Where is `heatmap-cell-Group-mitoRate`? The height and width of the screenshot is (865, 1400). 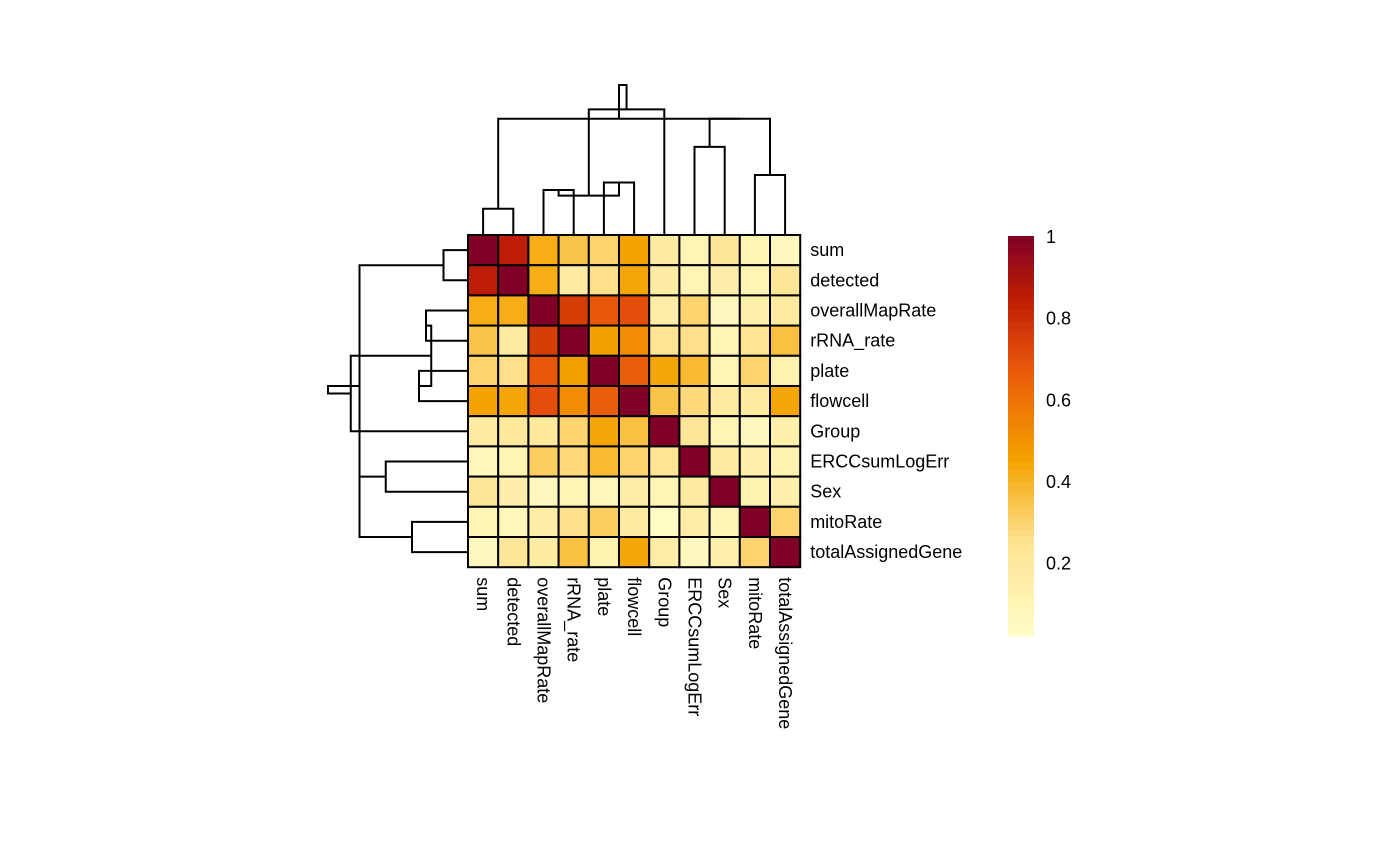
heatmap-cell-Group-mitoRate is located at coordinates (754, 431).